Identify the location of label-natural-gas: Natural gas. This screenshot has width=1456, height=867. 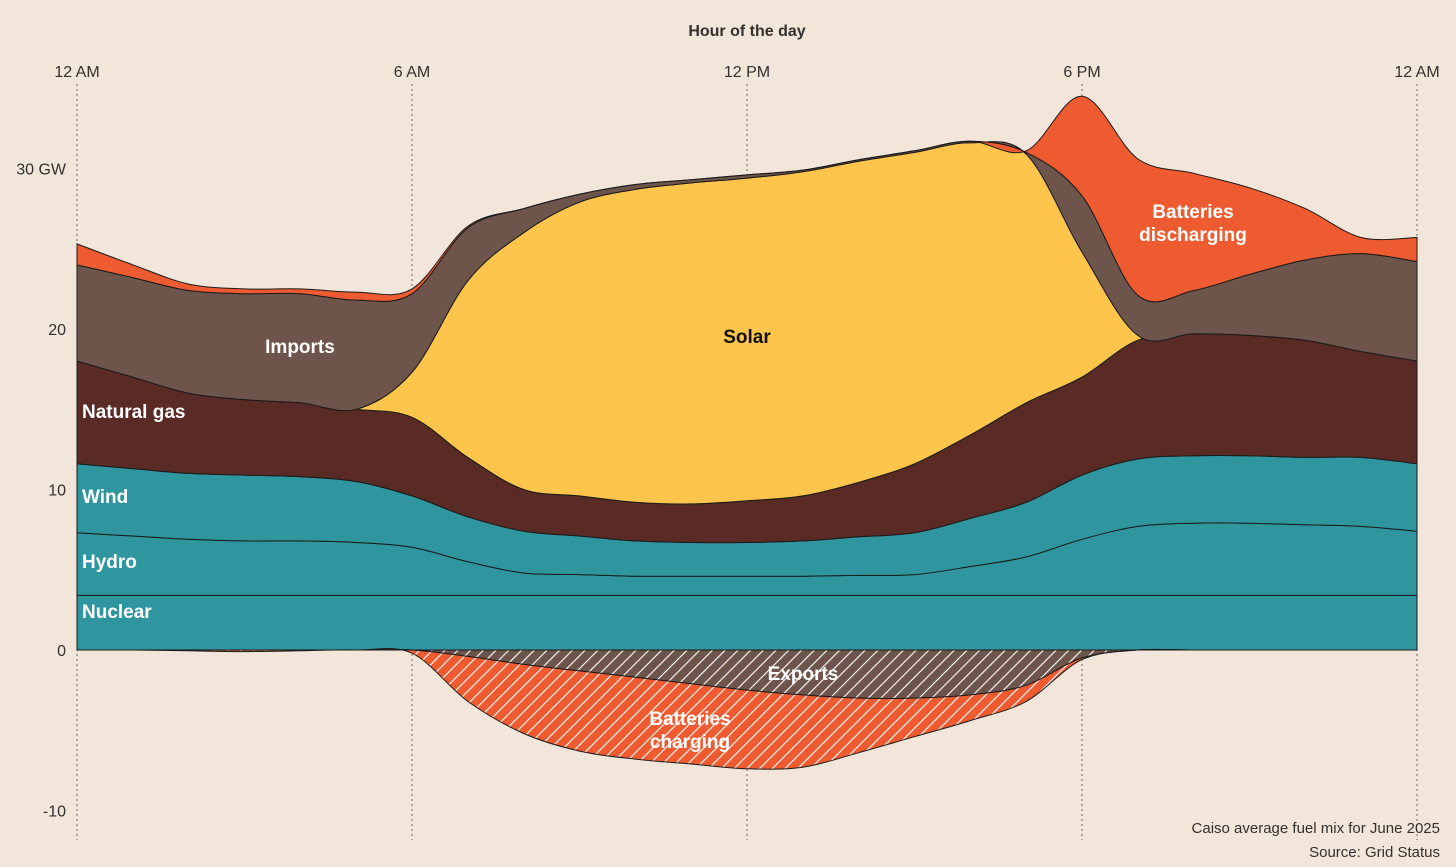
(133, 412).